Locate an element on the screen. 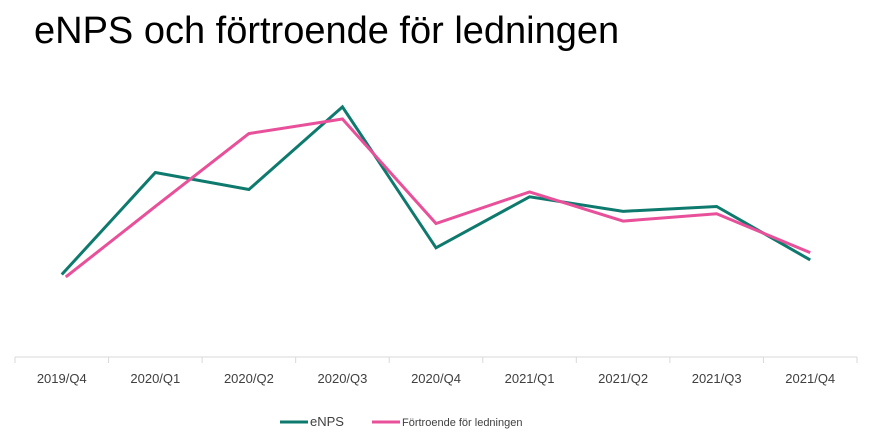 Image resolution: width=870 pixels, height=447 pixels. x-tick-label: 2020/Q2 is located at coordinates (249, 378).